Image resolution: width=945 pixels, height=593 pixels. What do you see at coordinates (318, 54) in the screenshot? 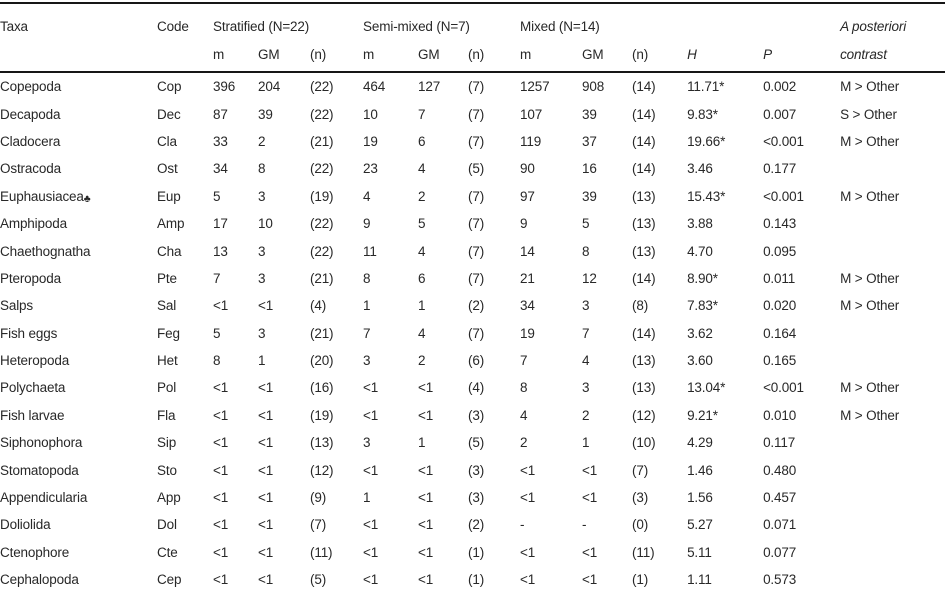
I see `header-stratified-n: (n)` at bounding box center [318, 54].